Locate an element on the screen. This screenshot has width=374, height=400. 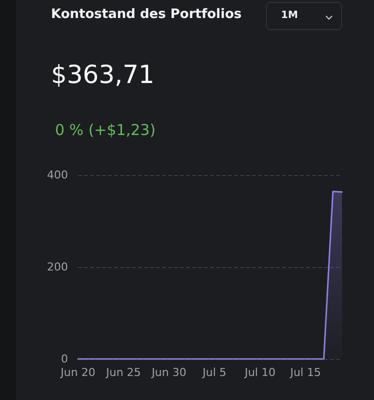
y-tick-label: 200 is located at coordinates (57, 267).